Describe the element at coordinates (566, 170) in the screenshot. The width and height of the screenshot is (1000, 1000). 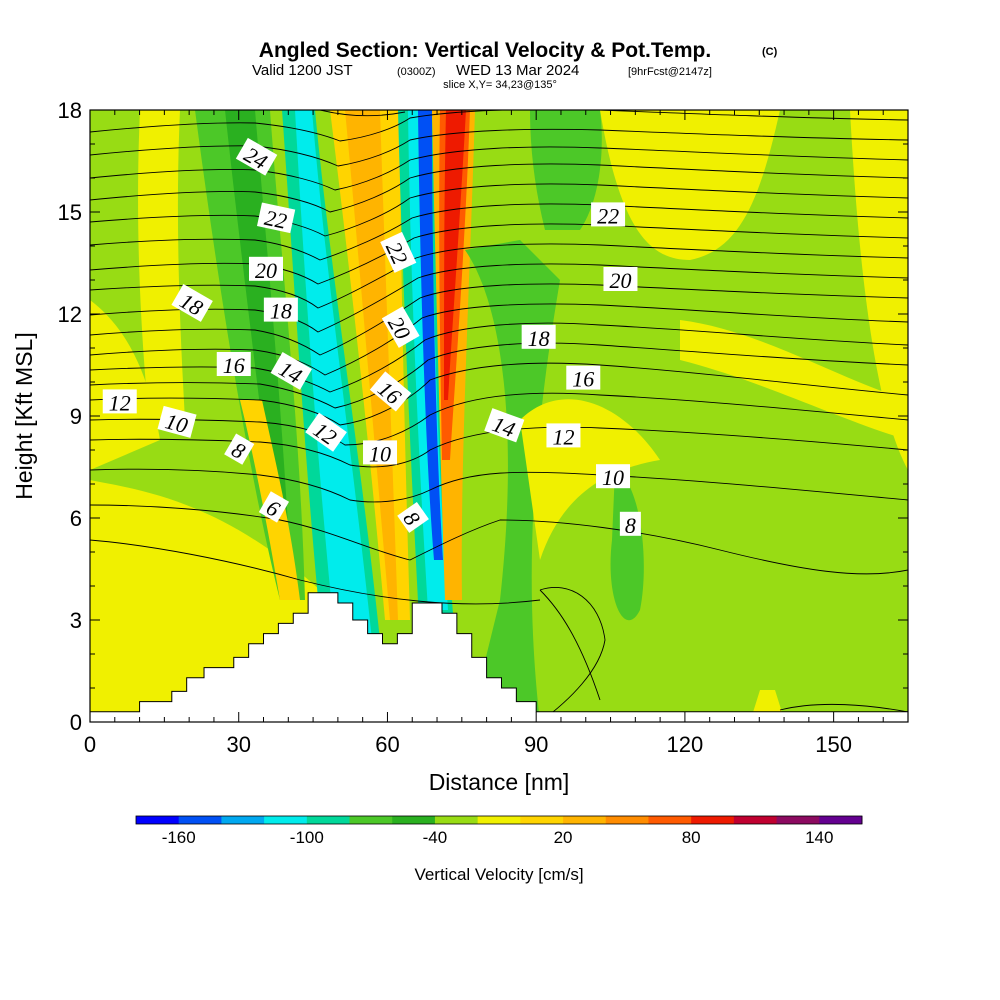
I see `shading-green-right-top` at that location.